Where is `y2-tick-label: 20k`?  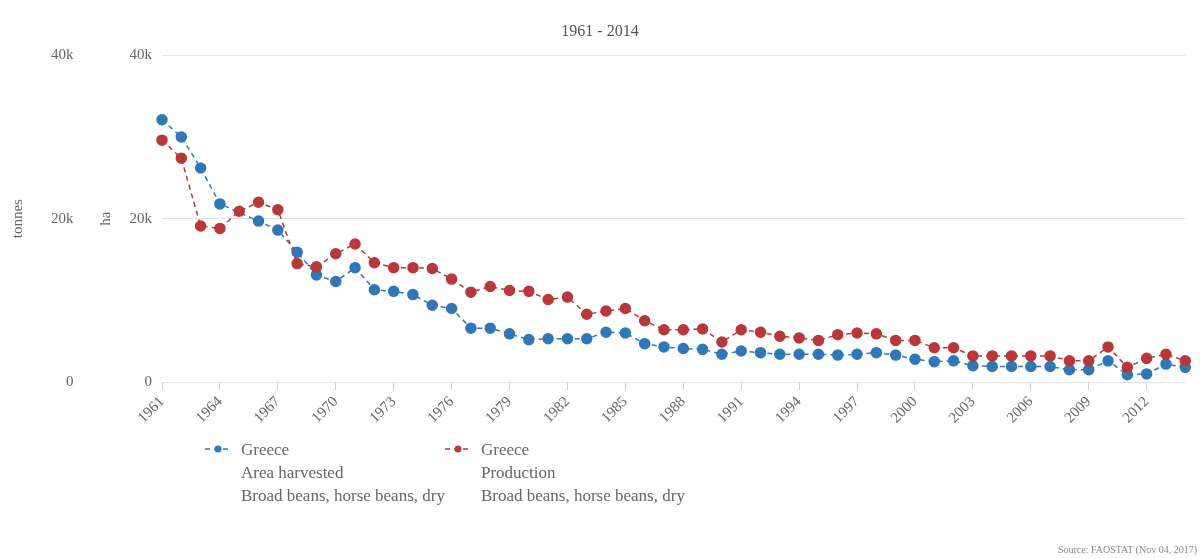 y2-tick-label: 20k is located at coordinates (62, 217).